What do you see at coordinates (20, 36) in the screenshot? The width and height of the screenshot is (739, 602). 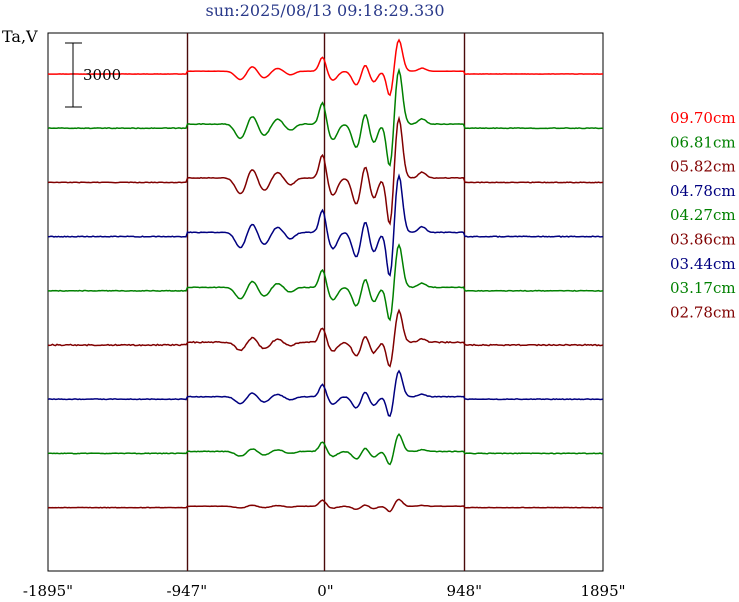 I see `y-axis-label: Ta,V` at bounding box center [20, 36].